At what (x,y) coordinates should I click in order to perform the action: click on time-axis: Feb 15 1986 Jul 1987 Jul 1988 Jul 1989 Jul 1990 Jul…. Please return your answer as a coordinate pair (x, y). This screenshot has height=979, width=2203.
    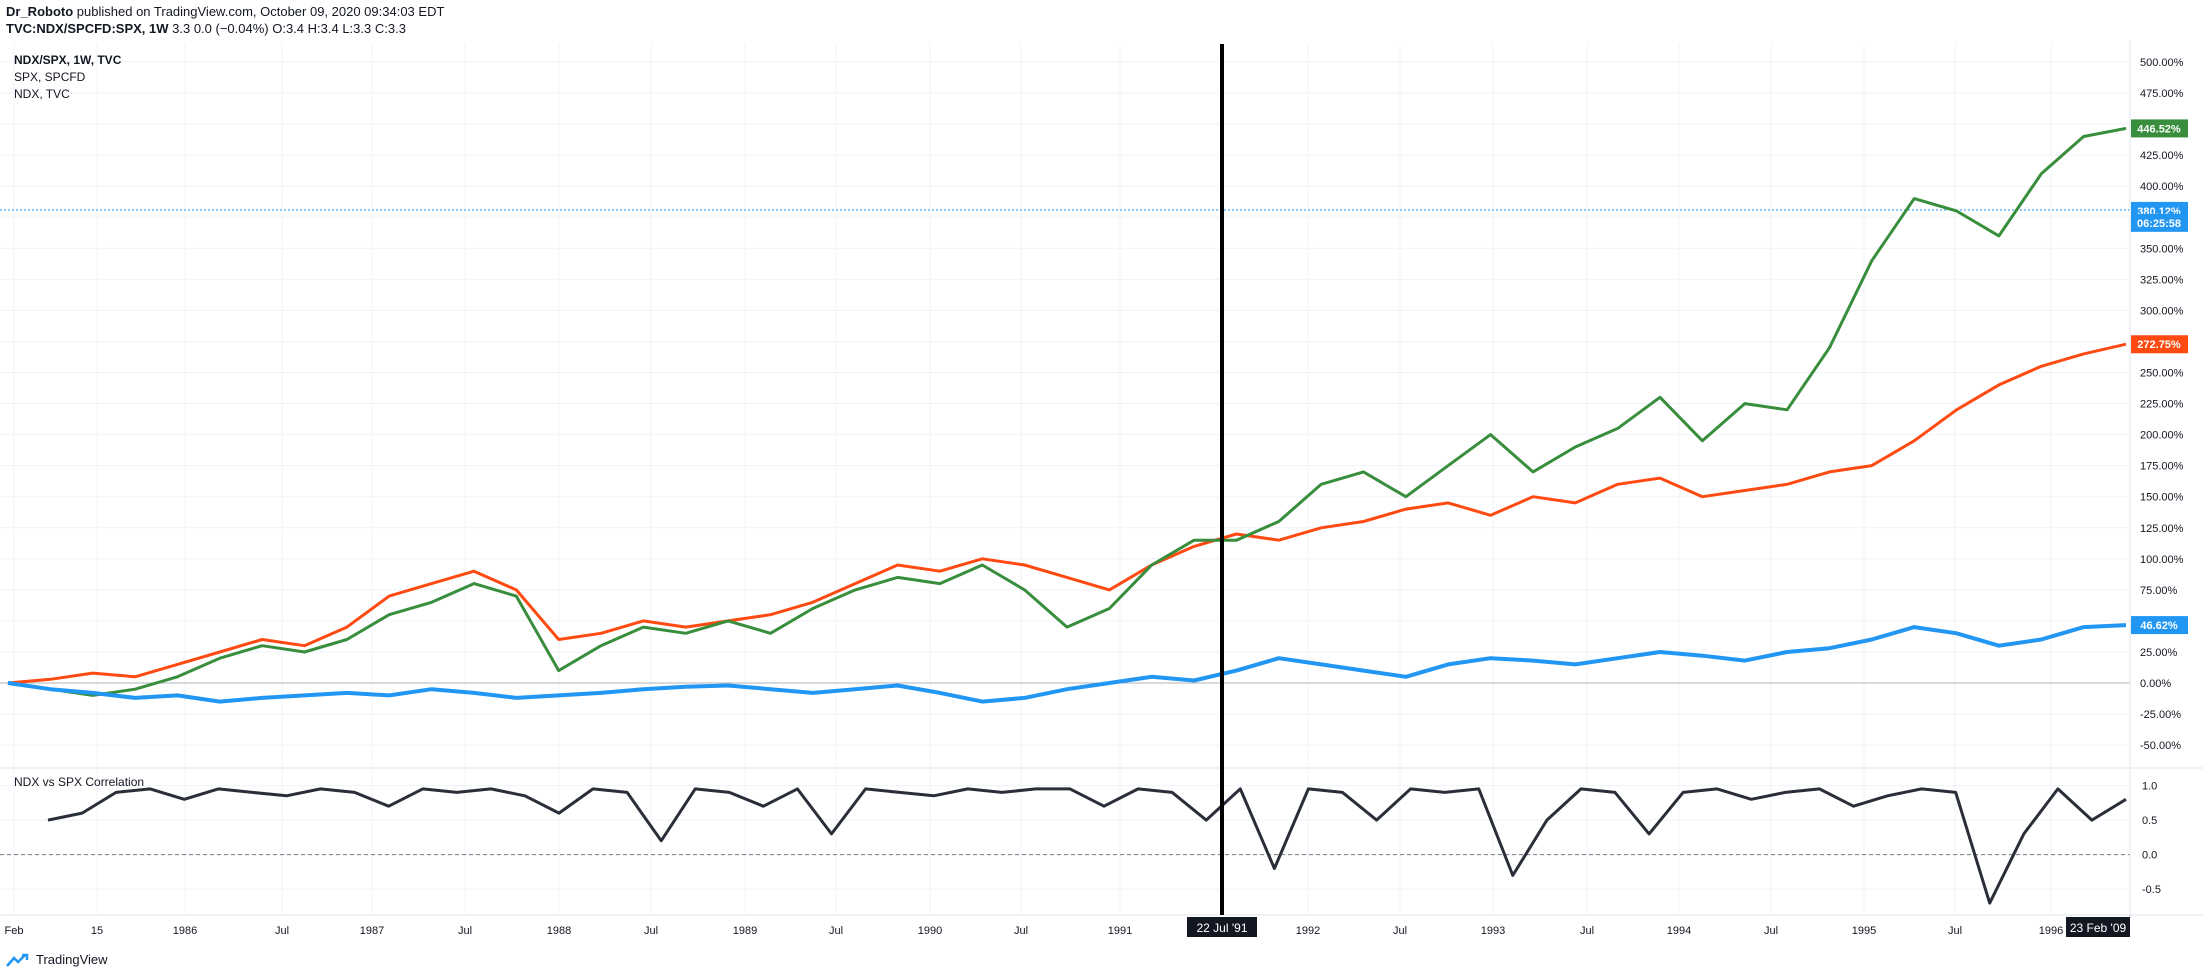
    Looking at the image, I should click on (1067, 927).